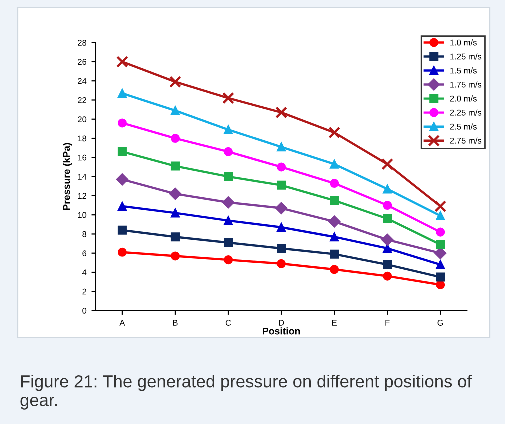  I want to click on x-tick-label: E, so click(334, 323).